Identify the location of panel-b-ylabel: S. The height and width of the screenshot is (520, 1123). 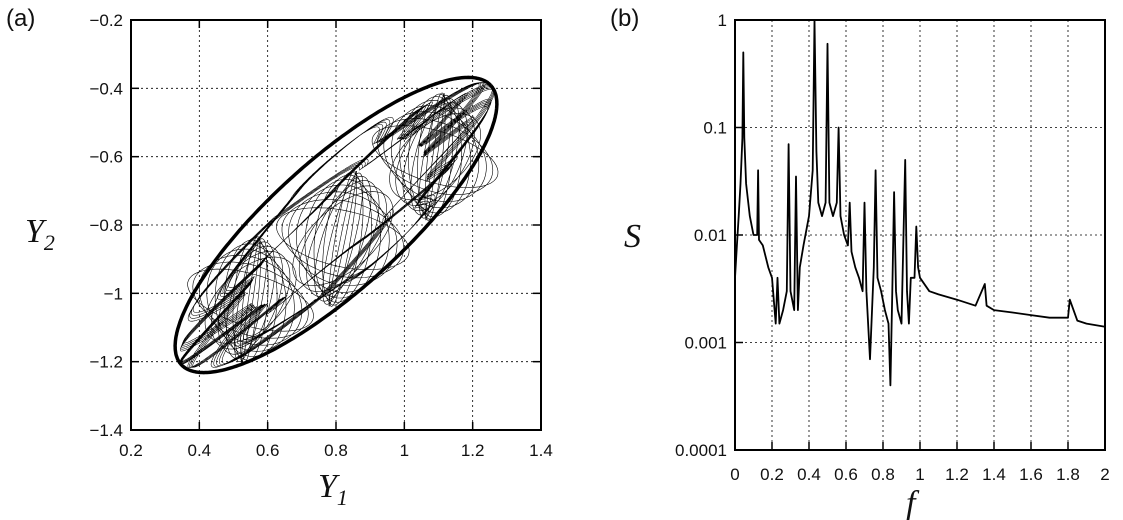
(632, 236).